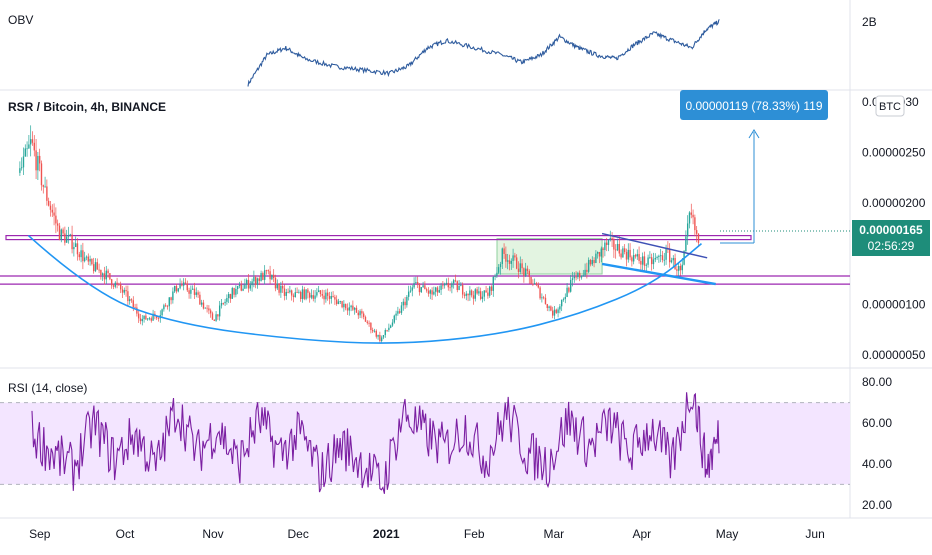 The height and width of the screenshot is (555, 932). What do you see at coordinates (40, 534) in the screenshot?
I see `date-axis-label: Sep` at bounding box center [40, 534].